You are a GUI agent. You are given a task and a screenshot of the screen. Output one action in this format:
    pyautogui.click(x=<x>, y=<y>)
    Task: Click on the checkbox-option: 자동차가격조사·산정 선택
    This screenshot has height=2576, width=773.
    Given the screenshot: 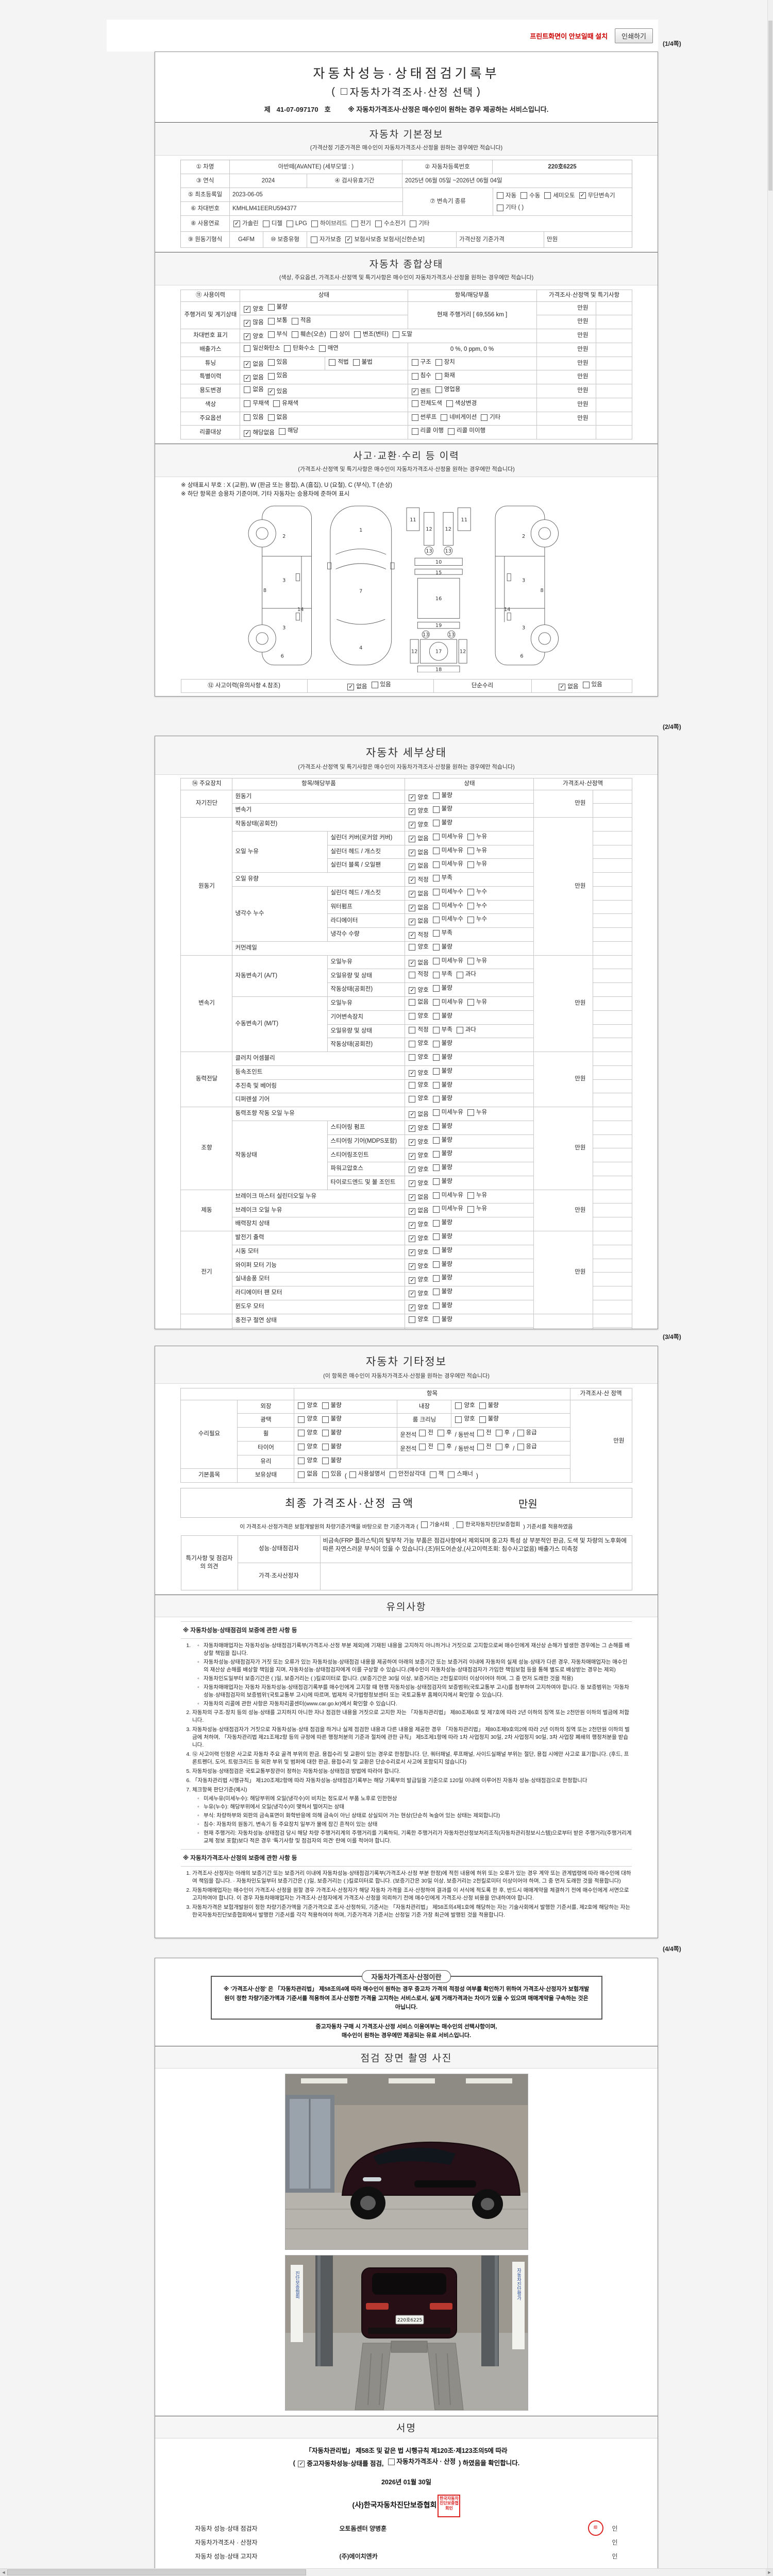 What is the action you would take?
    pyautogui.click(x=407, y=91)
    